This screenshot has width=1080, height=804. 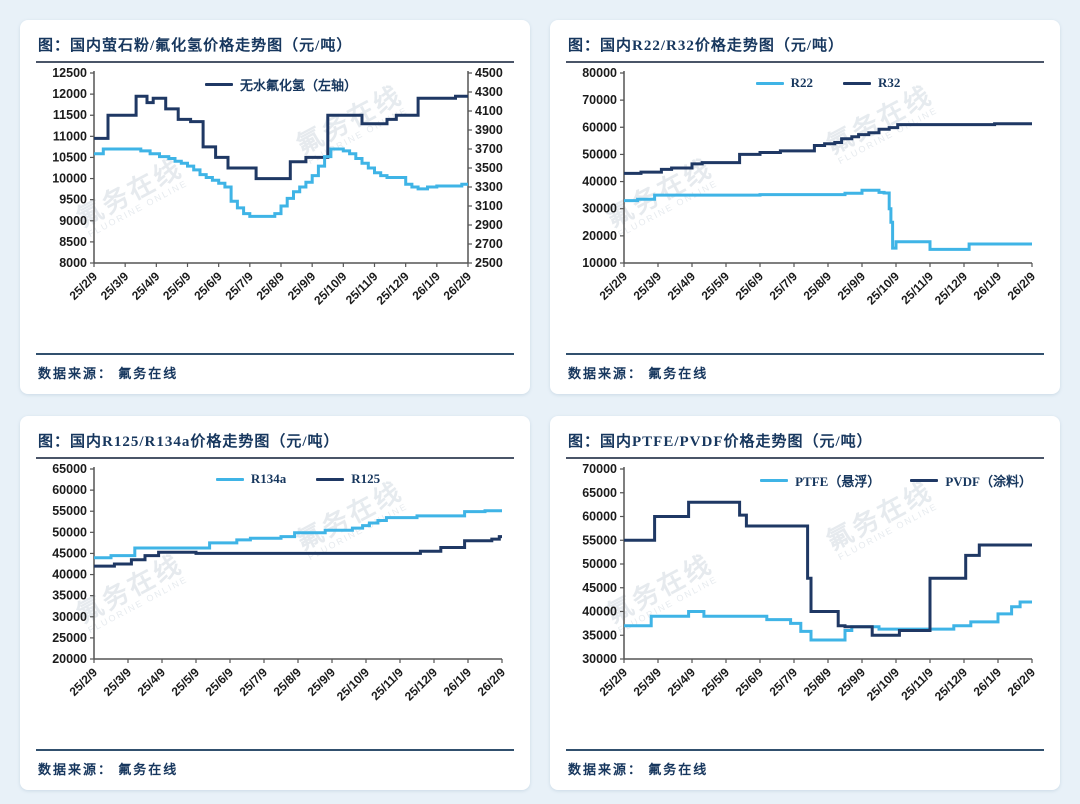 I want to click on svg-text: 2900, so click(x=489, y=225).